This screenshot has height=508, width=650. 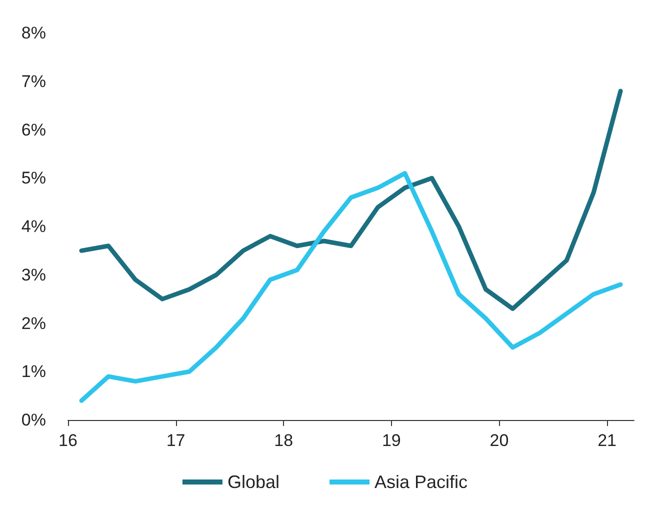 What do you see at coordinates (607, 440) in the screenshot?
I see `x-tick-label: 21` at bounding box center [607, 440].